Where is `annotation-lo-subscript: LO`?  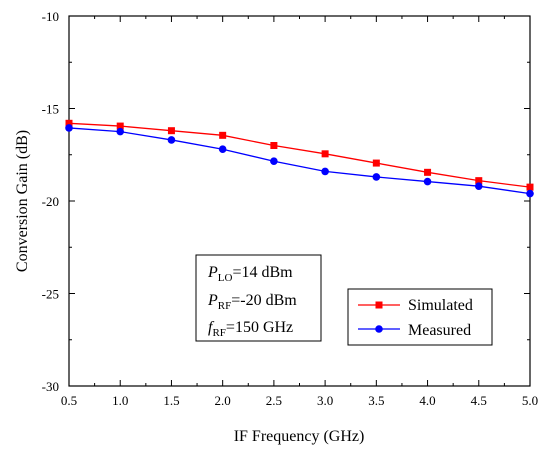
annotation-lo-subscript: LO is located at coordinates (225, 278).